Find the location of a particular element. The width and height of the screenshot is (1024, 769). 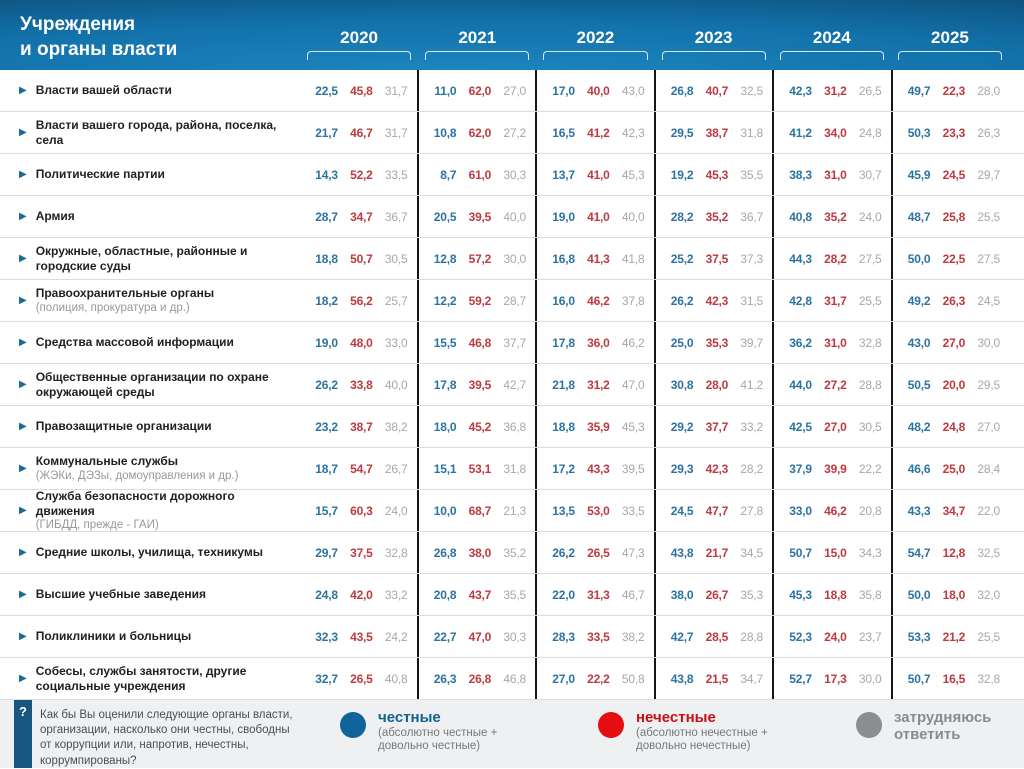

year-value-group: 42,3 31,2 26,5 is located at coordinates (831, 90).